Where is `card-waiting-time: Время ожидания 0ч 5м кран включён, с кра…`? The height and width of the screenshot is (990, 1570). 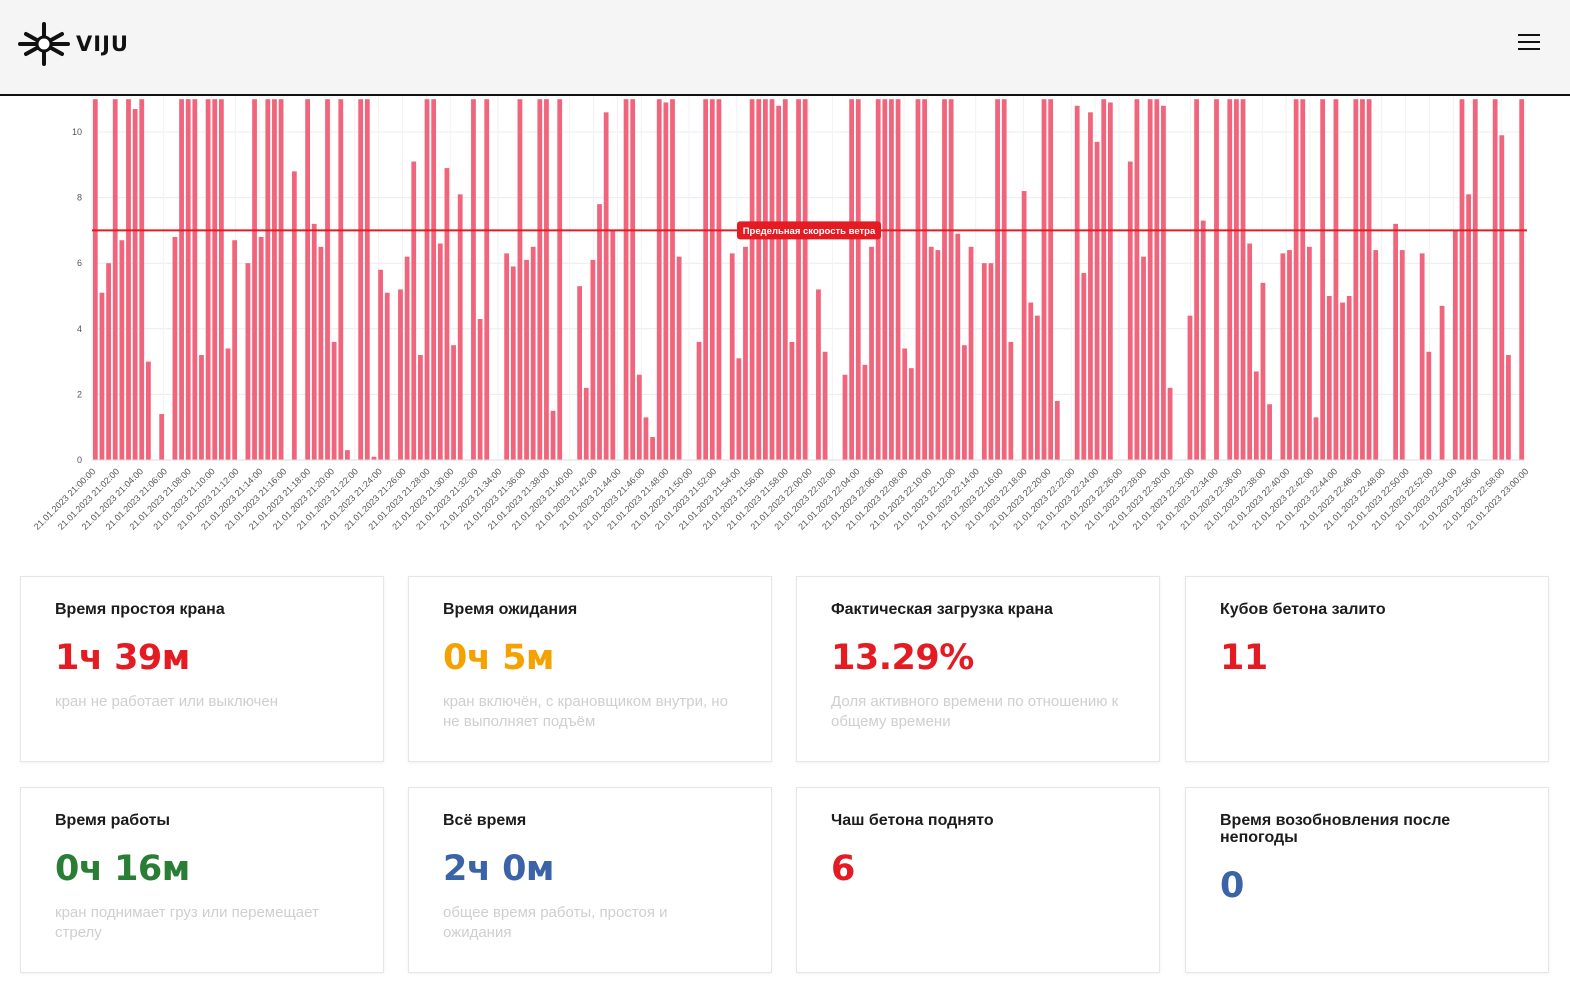
card-waiting-time: Время ожидания 0ч 5м кран включён, с кра… is located at coordinates (590, 669).